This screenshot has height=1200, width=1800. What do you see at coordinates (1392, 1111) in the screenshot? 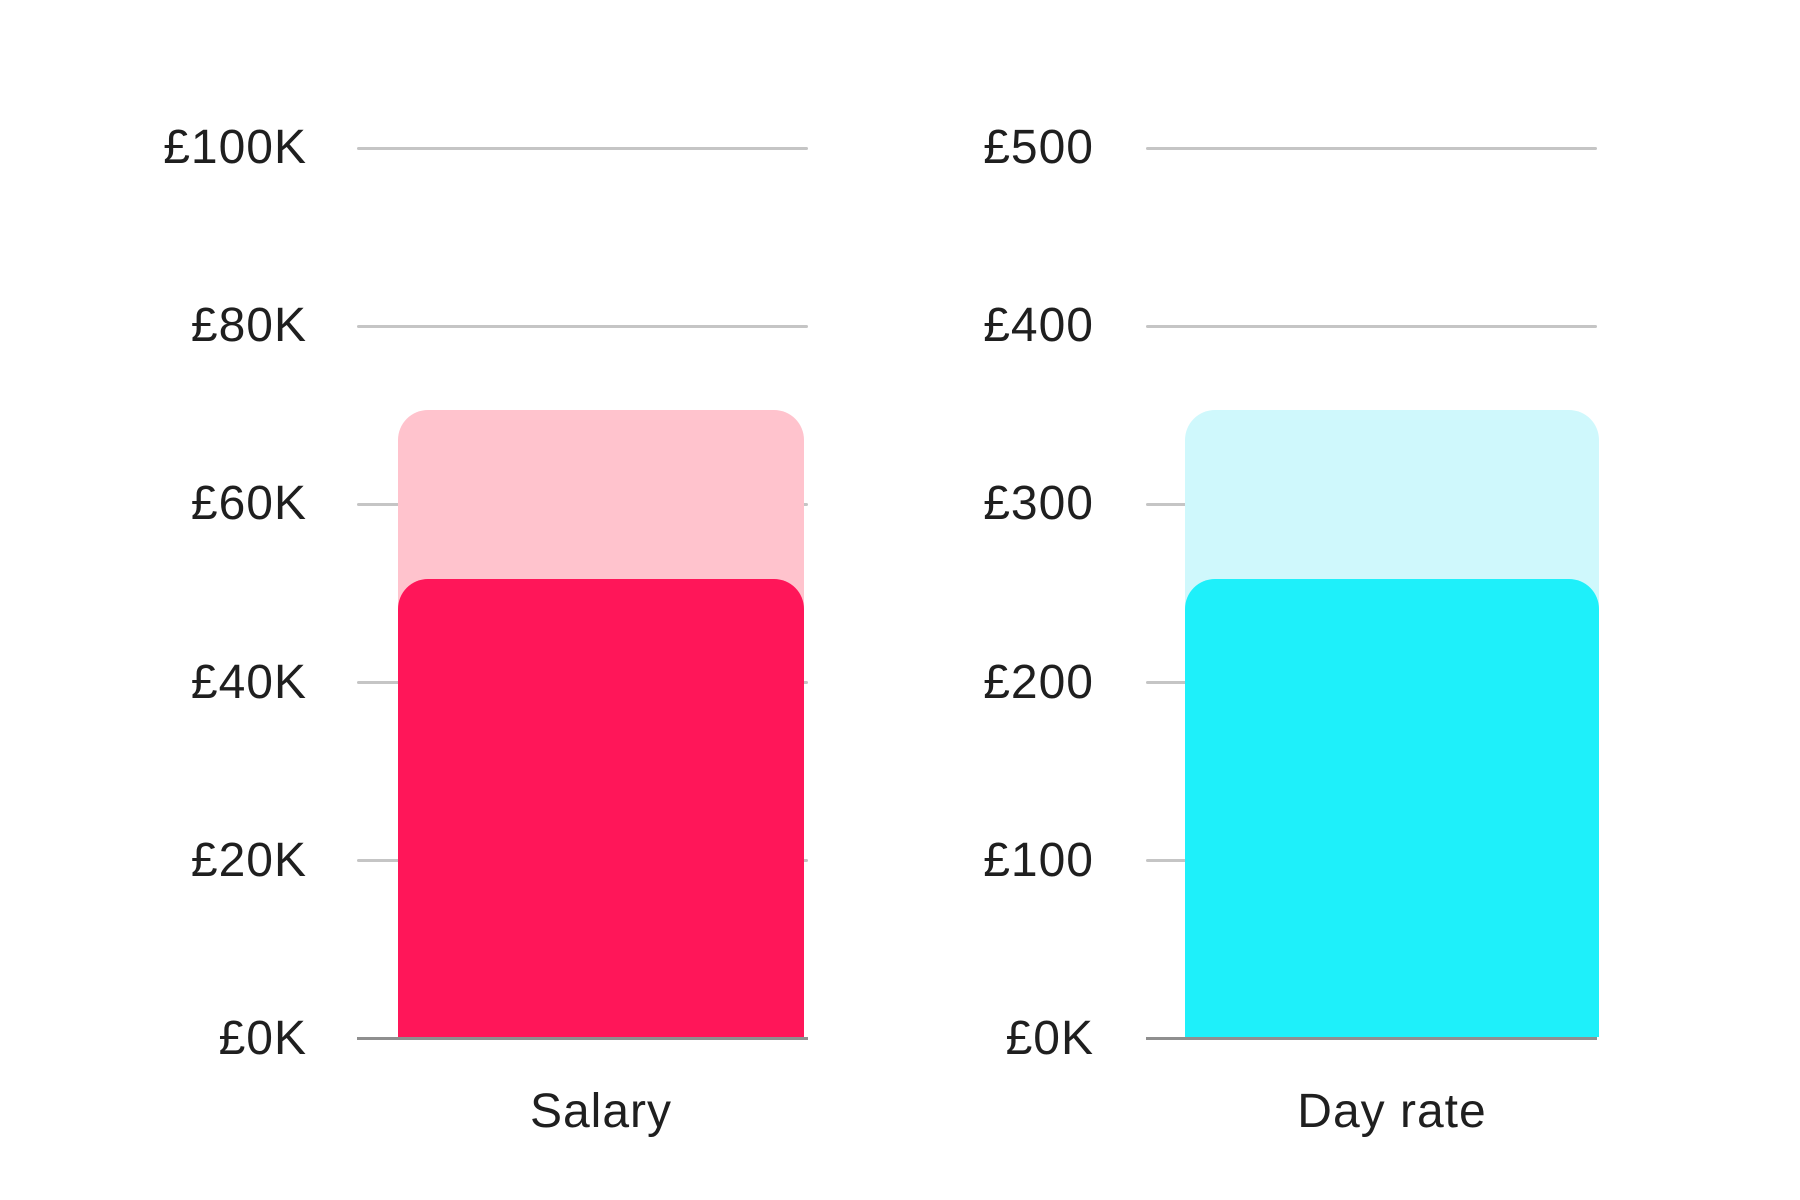
I see `day-rate-x-axis-label: Day rate` at bounding box center [1392, 1111].